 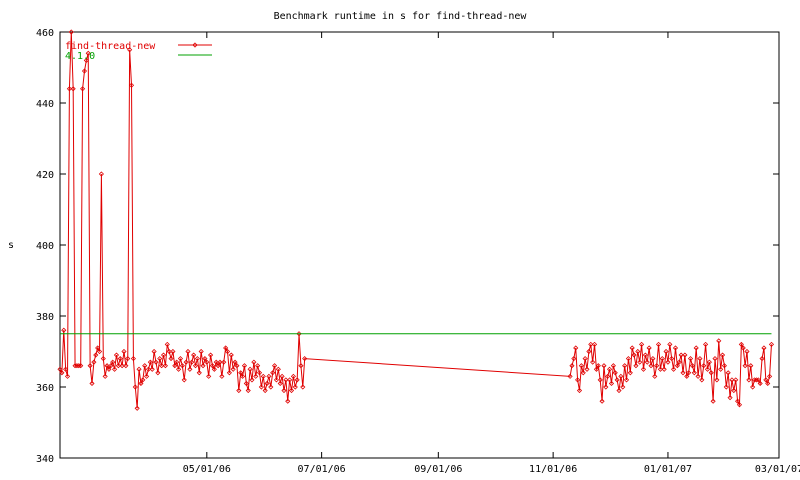 I want to click on y-tick-label: 420, so click(x=45, y=175).